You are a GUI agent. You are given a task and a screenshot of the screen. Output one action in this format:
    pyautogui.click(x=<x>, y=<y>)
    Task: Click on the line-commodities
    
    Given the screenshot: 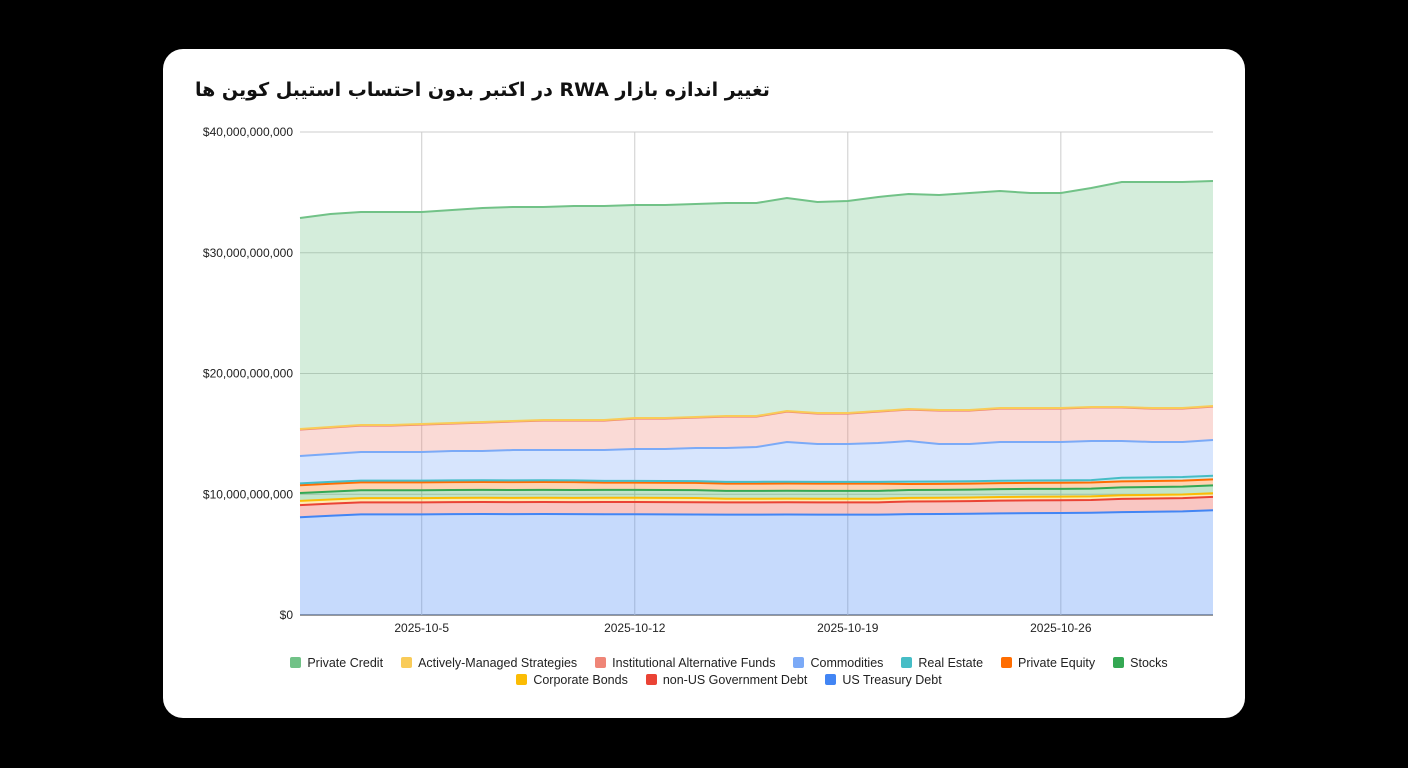 What is the action you would take?
    pyautogui.click(x=756, y=448)
    